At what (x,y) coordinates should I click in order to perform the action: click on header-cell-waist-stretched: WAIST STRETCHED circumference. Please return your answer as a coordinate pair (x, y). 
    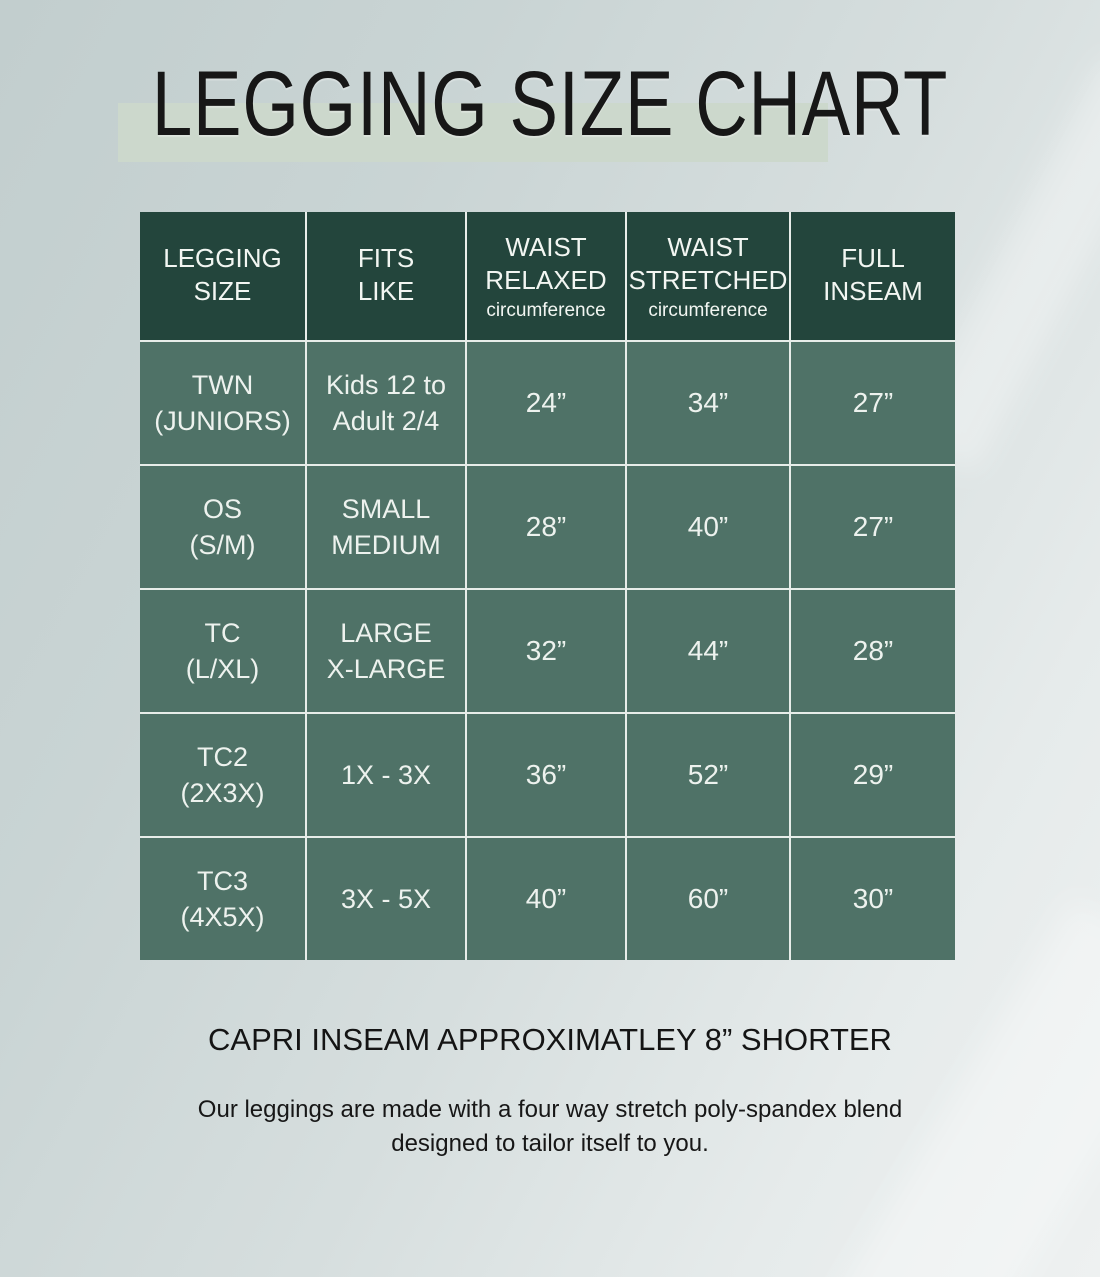
    Looking at the image, I should click on (708, 276).